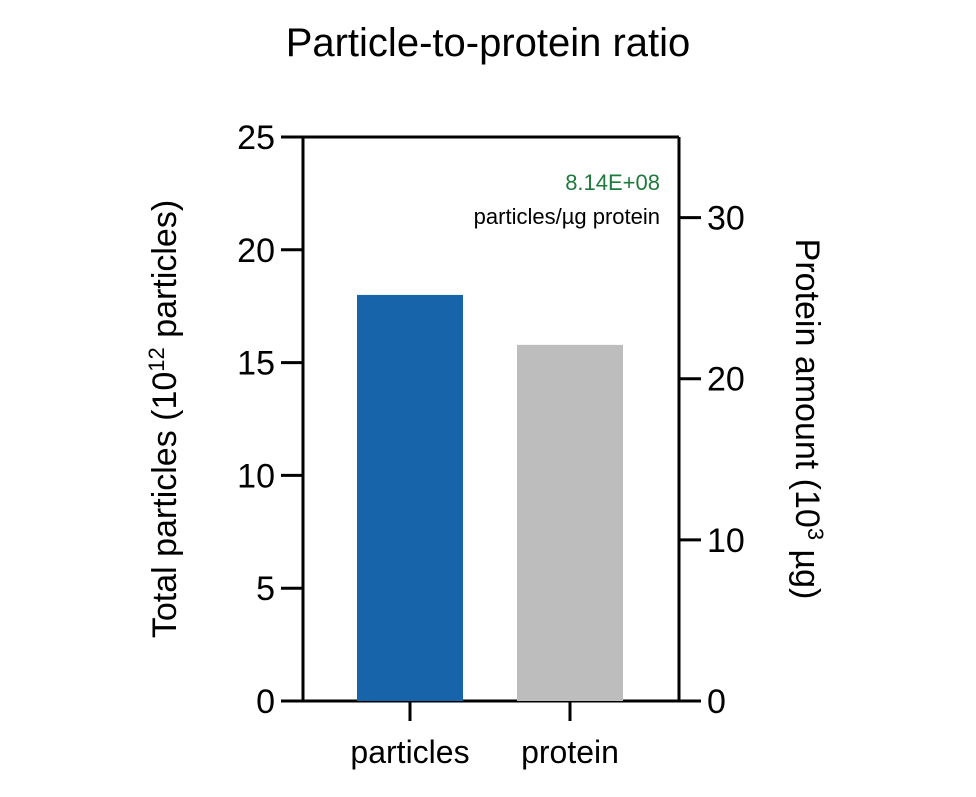 The width and height of the screenshot is (976, 797). Describe the element at coordinates (726, 380) in the screenshot. I see `right-tick-label: 20` at that location.